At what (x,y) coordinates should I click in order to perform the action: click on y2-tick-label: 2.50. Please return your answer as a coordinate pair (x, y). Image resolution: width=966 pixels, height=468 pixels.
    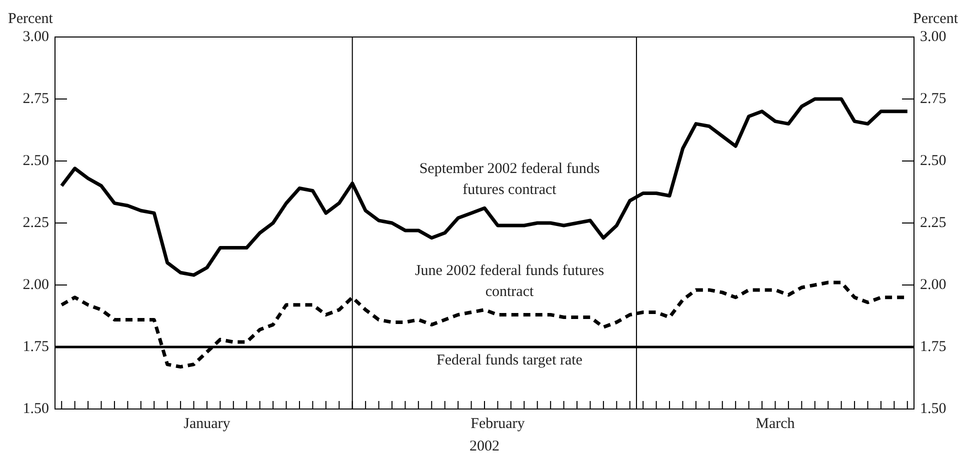
    Looking at the image, I should click on (933, 160).